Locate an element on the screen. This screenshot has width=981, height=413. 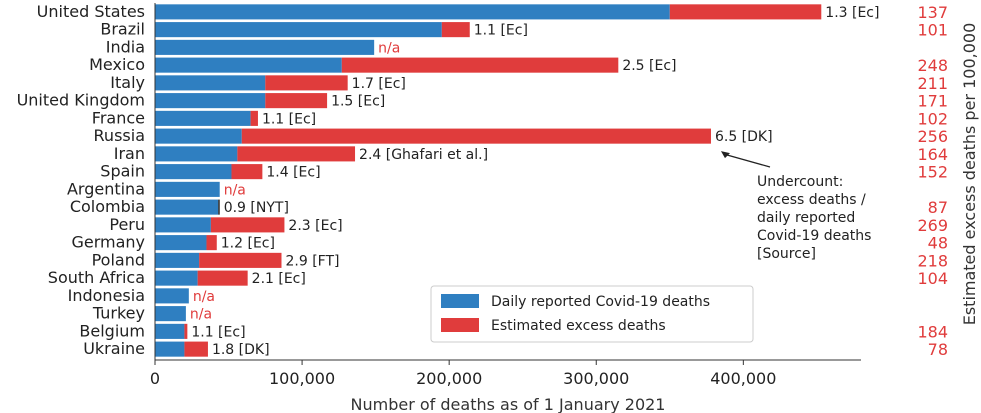
bar-label-russia: 6.5 [DK] is located at coordinates (744, 137).